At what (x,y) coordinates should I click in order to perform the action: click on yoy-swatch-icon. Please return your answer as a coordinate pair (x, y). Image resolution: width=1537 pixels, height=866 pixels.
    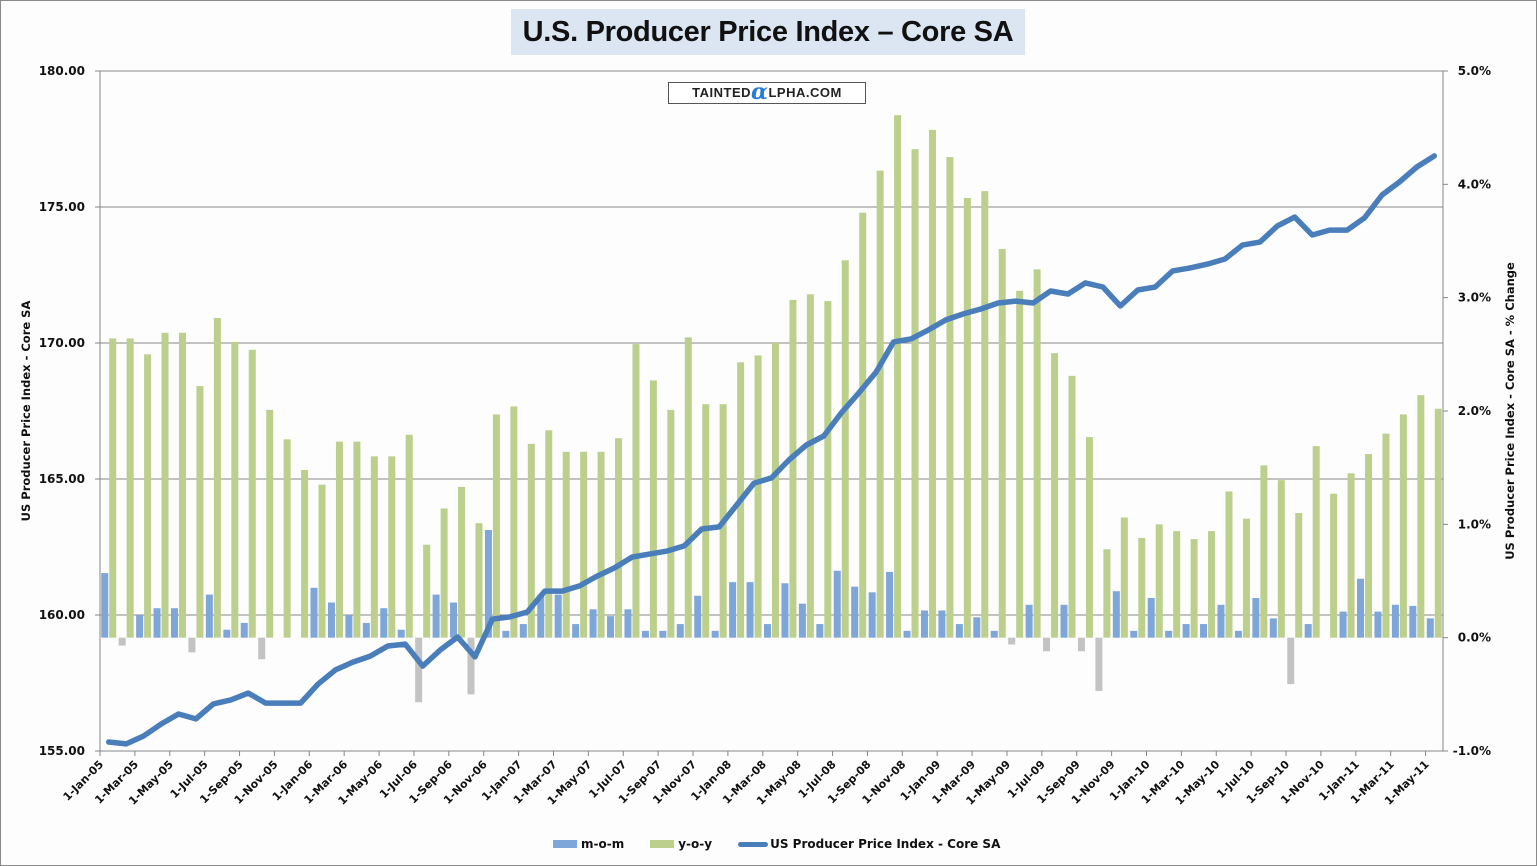
    Looking at the image, I should click on (662, 844).